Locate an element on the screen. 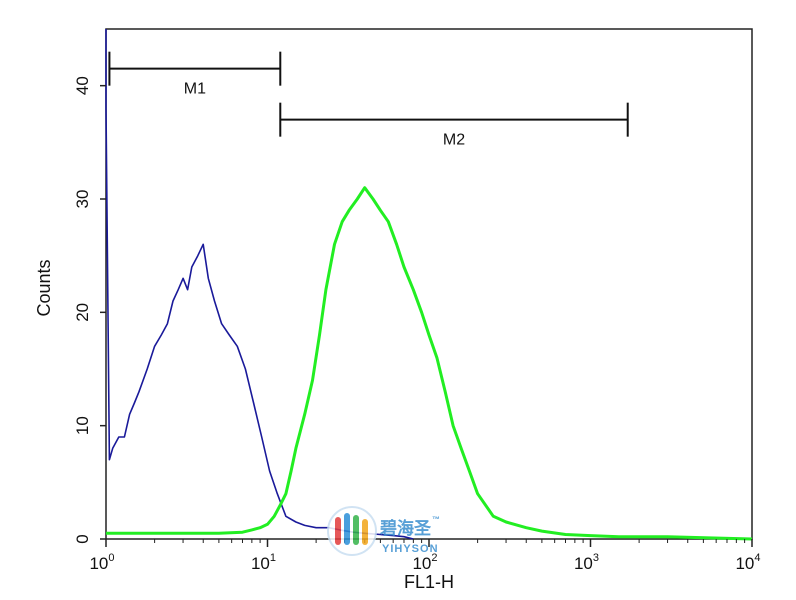  y-tick-label: 40 is located at coordinates (82, 85).